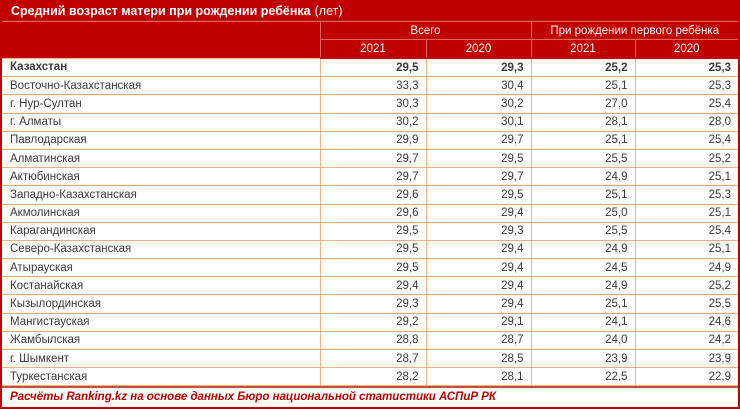 This screenshot has height=409, width=740. What do you see at coordinates (161, 249) in the screenshot?
I see `region-cell: Северо-Казахстанская` at bounding box center [161, 249].